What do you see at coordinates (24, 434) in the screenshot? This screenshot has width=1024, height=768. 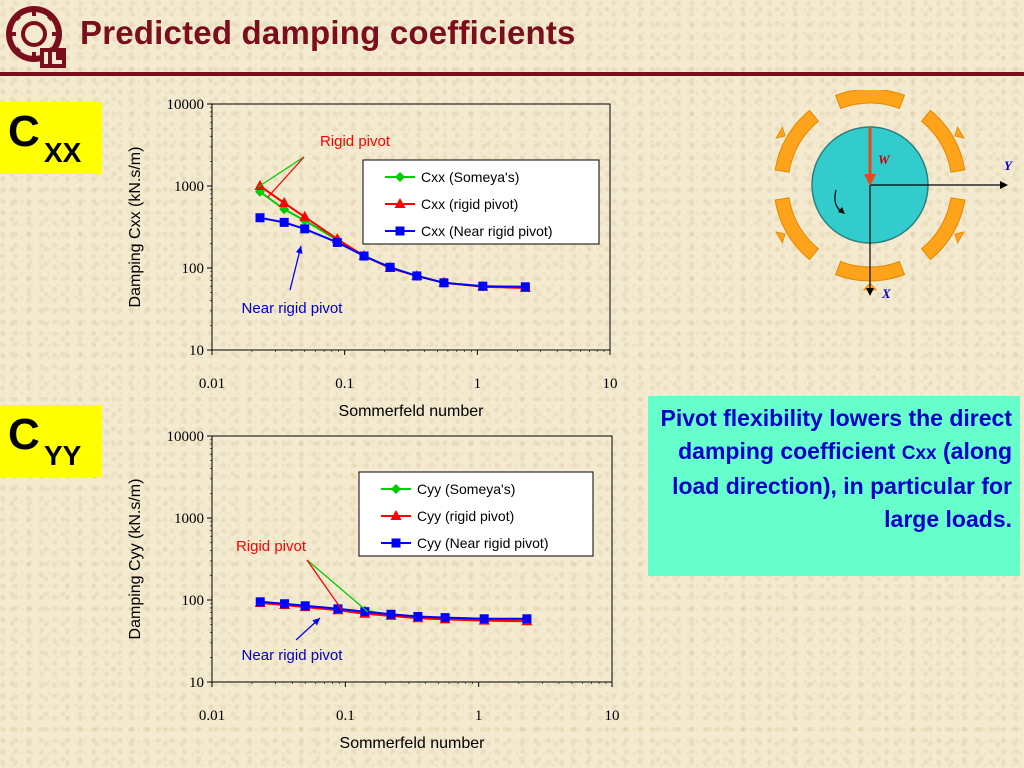 I see `cyy-label-main: C` at bounding box center [24, 434].